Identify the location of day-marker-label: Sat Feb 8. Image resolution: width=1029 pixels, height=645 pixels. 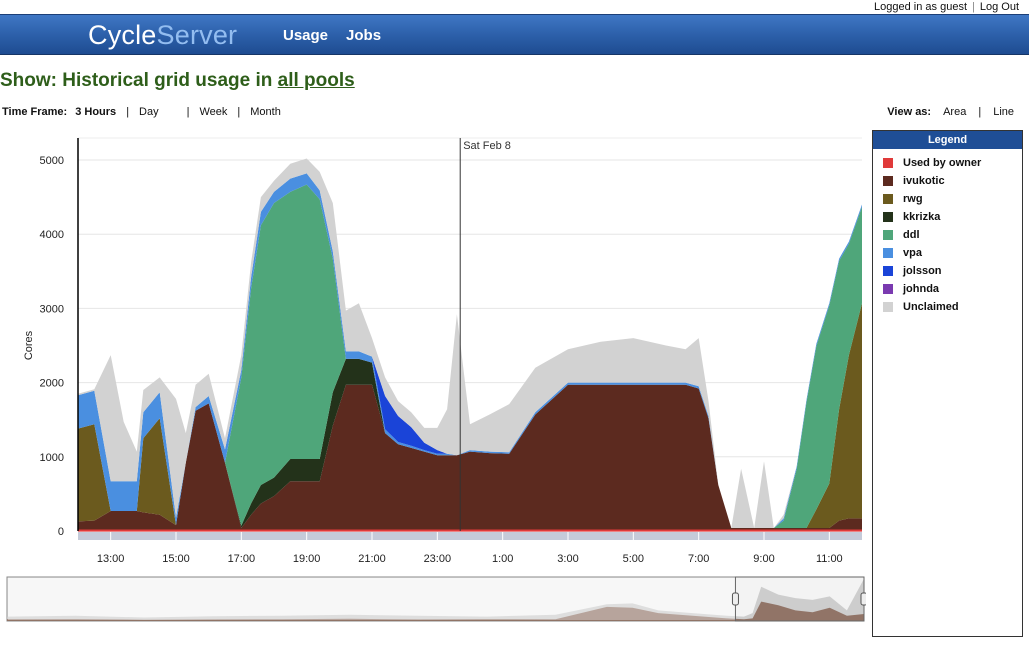
(487, 146).